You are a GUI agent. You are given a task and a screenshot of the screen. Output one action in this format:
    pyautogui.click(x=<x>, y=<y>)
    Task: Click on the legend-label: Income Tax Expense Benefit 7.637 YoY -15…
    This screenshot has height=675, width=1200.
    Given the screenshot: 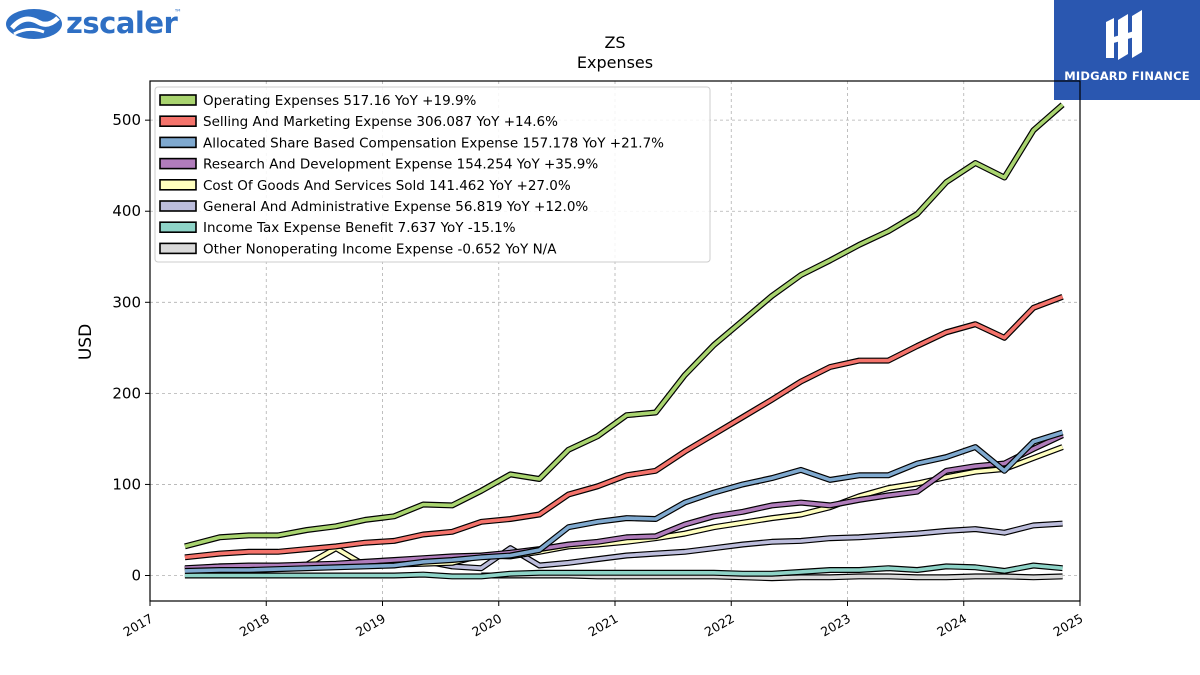 What is the action you would take?
    pyautogui.click(x=359, y=228)
    